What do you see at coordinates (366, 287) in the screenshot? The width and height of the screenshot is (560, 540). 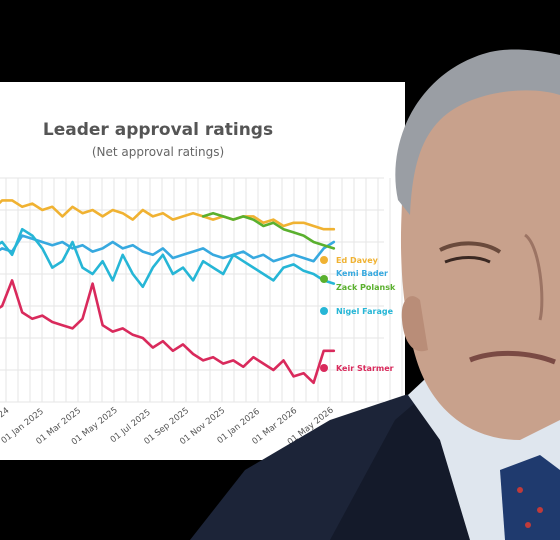 I see `legend-label-zack-polanski: Zack Polansk` at bounding box center [366, 287].